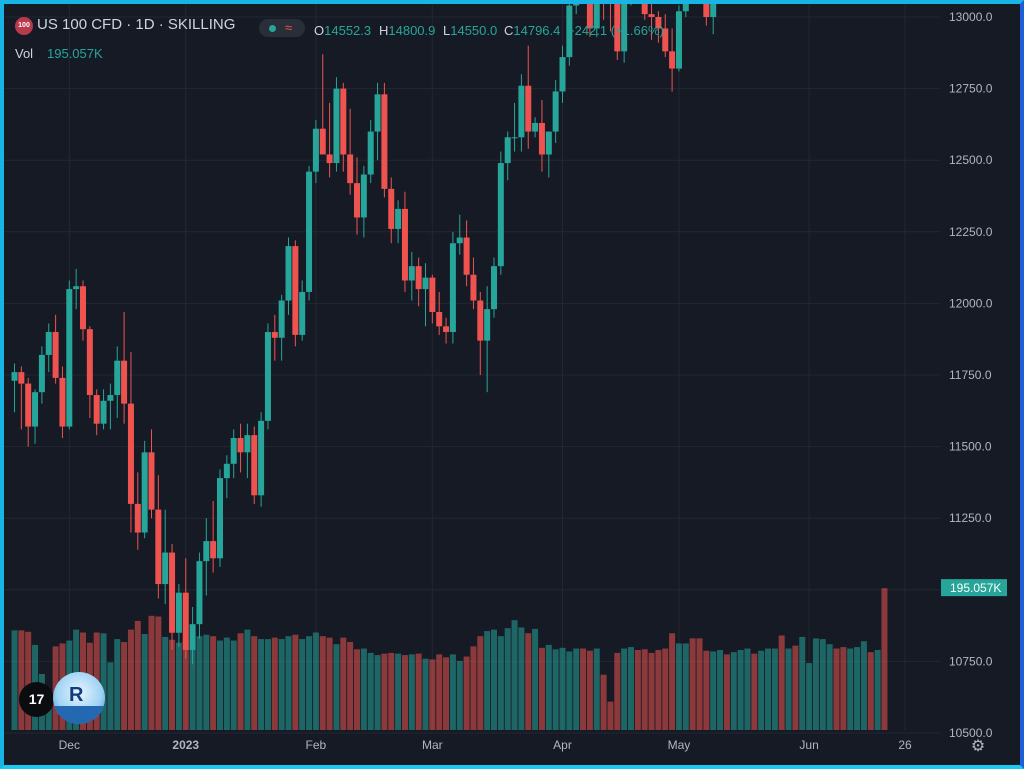 Image resolution: width=1024 pixels, height=769 pixels. I want to click on symbol-badge-icon: 100, so click(24, 26).